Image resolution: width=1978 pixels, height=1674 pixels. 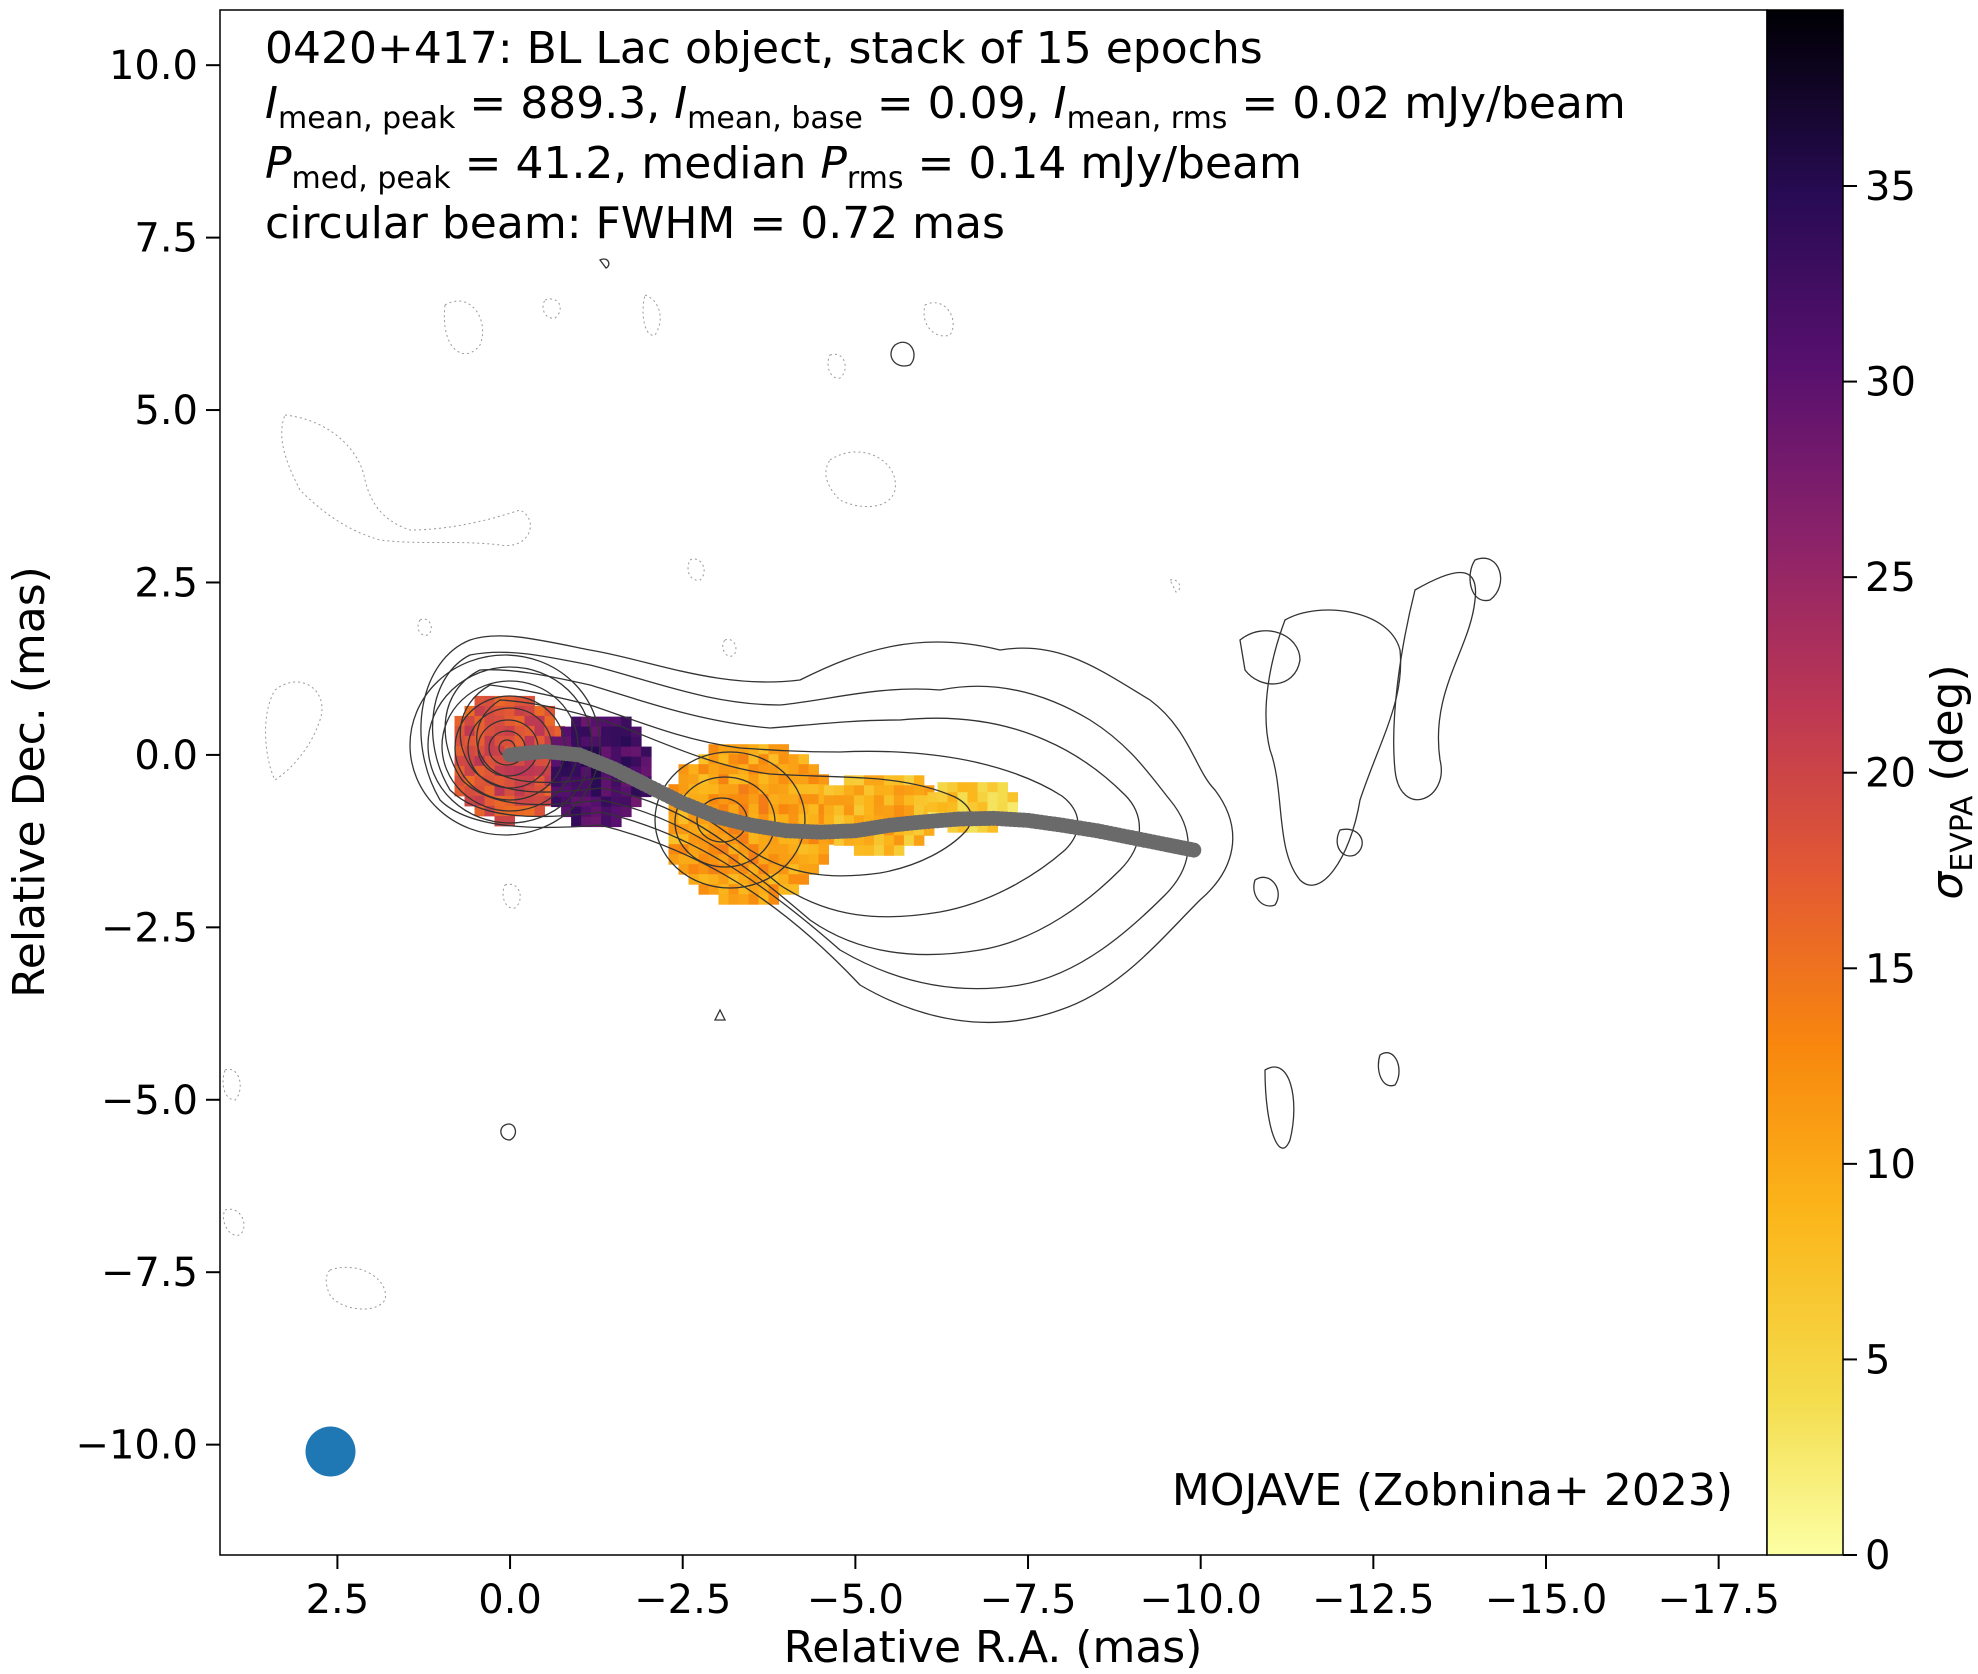 I want to click on y-tick-label: 2.5, so click(x=166, y=583).